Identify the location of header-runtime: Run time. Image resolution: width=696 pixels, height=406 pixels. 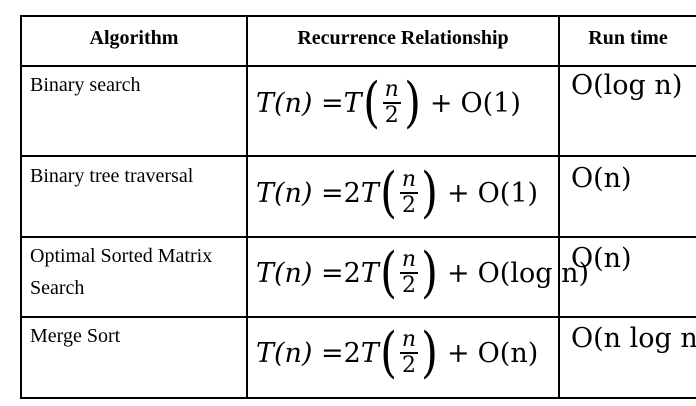
(628, 37).